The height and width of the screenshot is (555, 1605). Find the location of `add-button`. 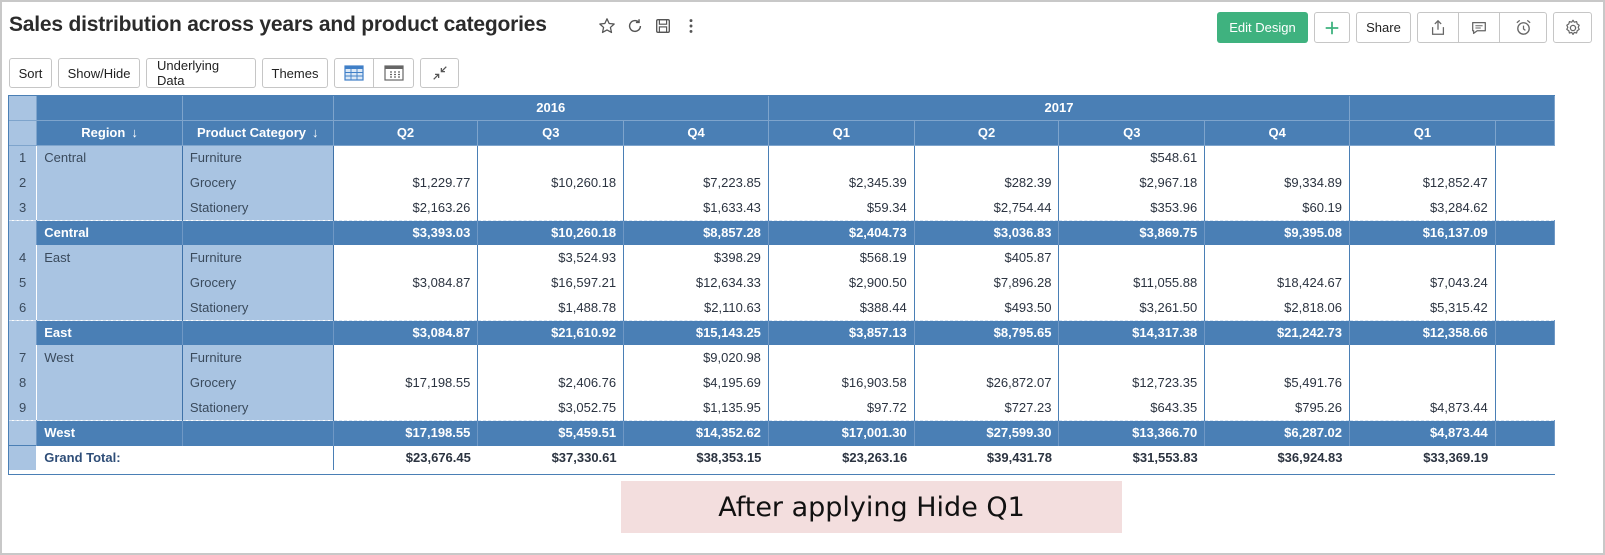

add-button is located at coordinates (1332, 27).